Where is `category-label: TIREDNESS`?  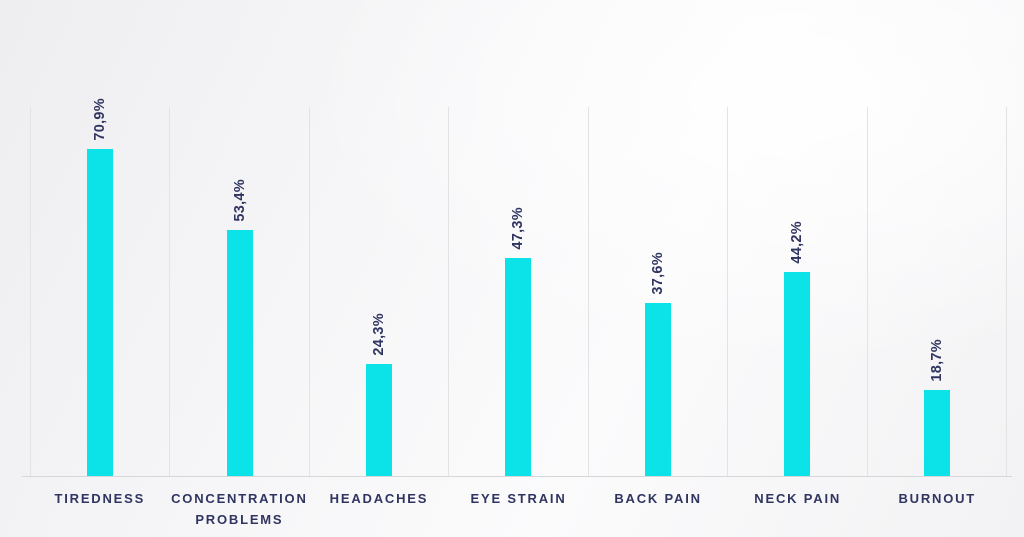 category-label: TIREDNESS is located at coordinates (100, 498).